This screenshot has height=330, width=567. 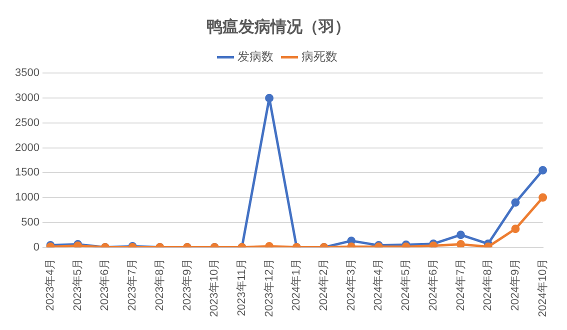 What do you see at coordinates (36, 247) in the screenshot?
I see `y-tick-label: 0` at bounding box center [36, 247].